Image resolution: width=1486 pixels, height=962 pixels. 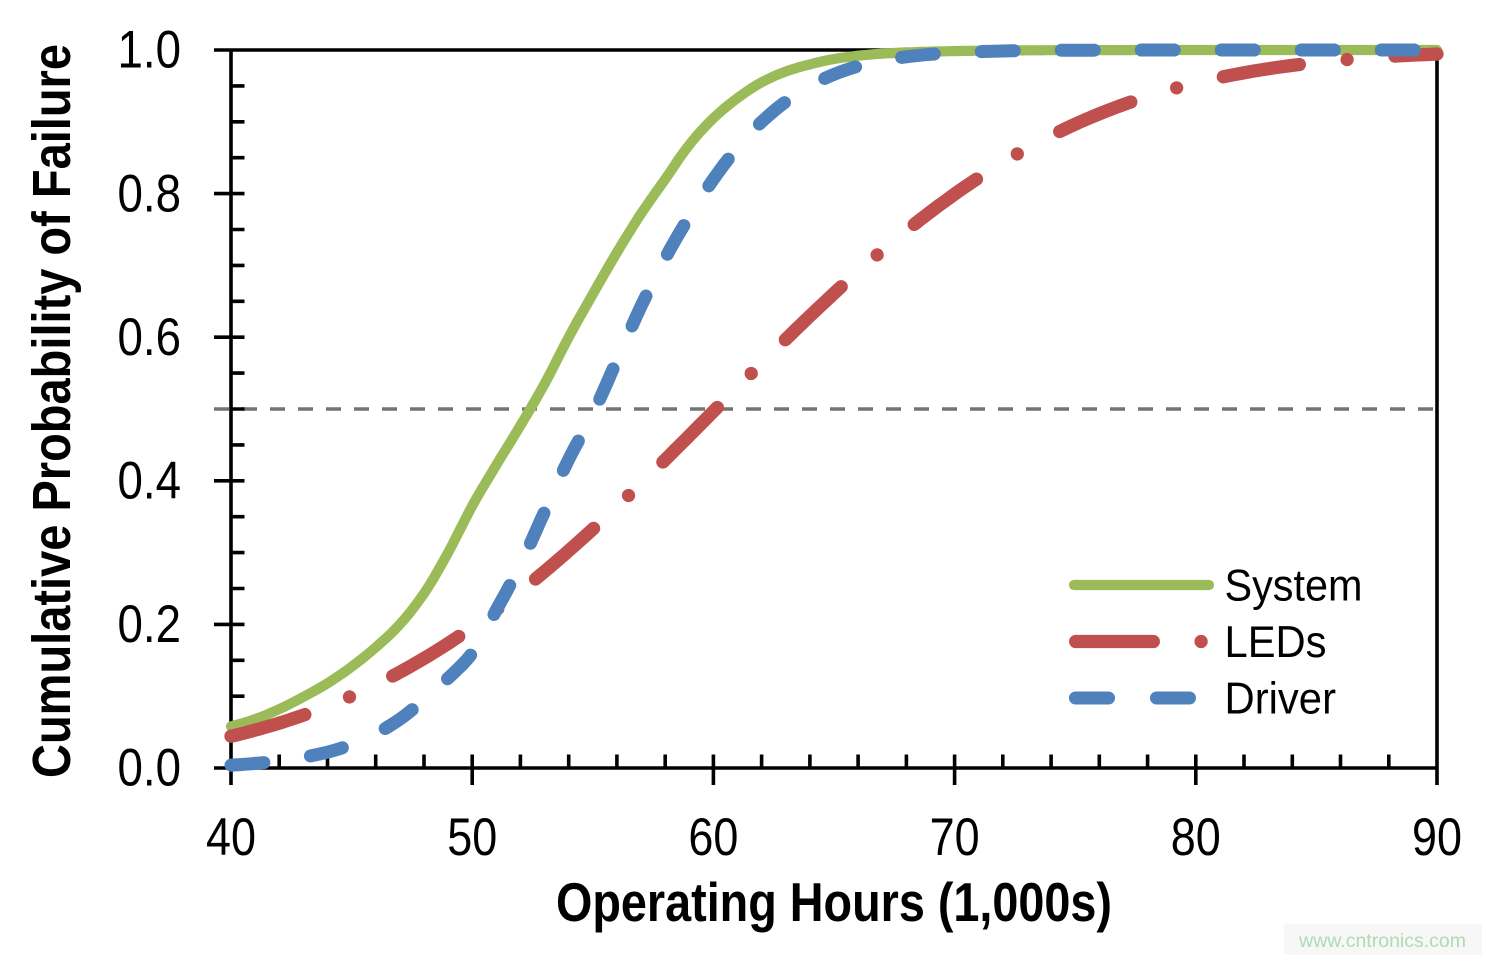 I want to click on svg-text: 40, so click(x=231, y=837).